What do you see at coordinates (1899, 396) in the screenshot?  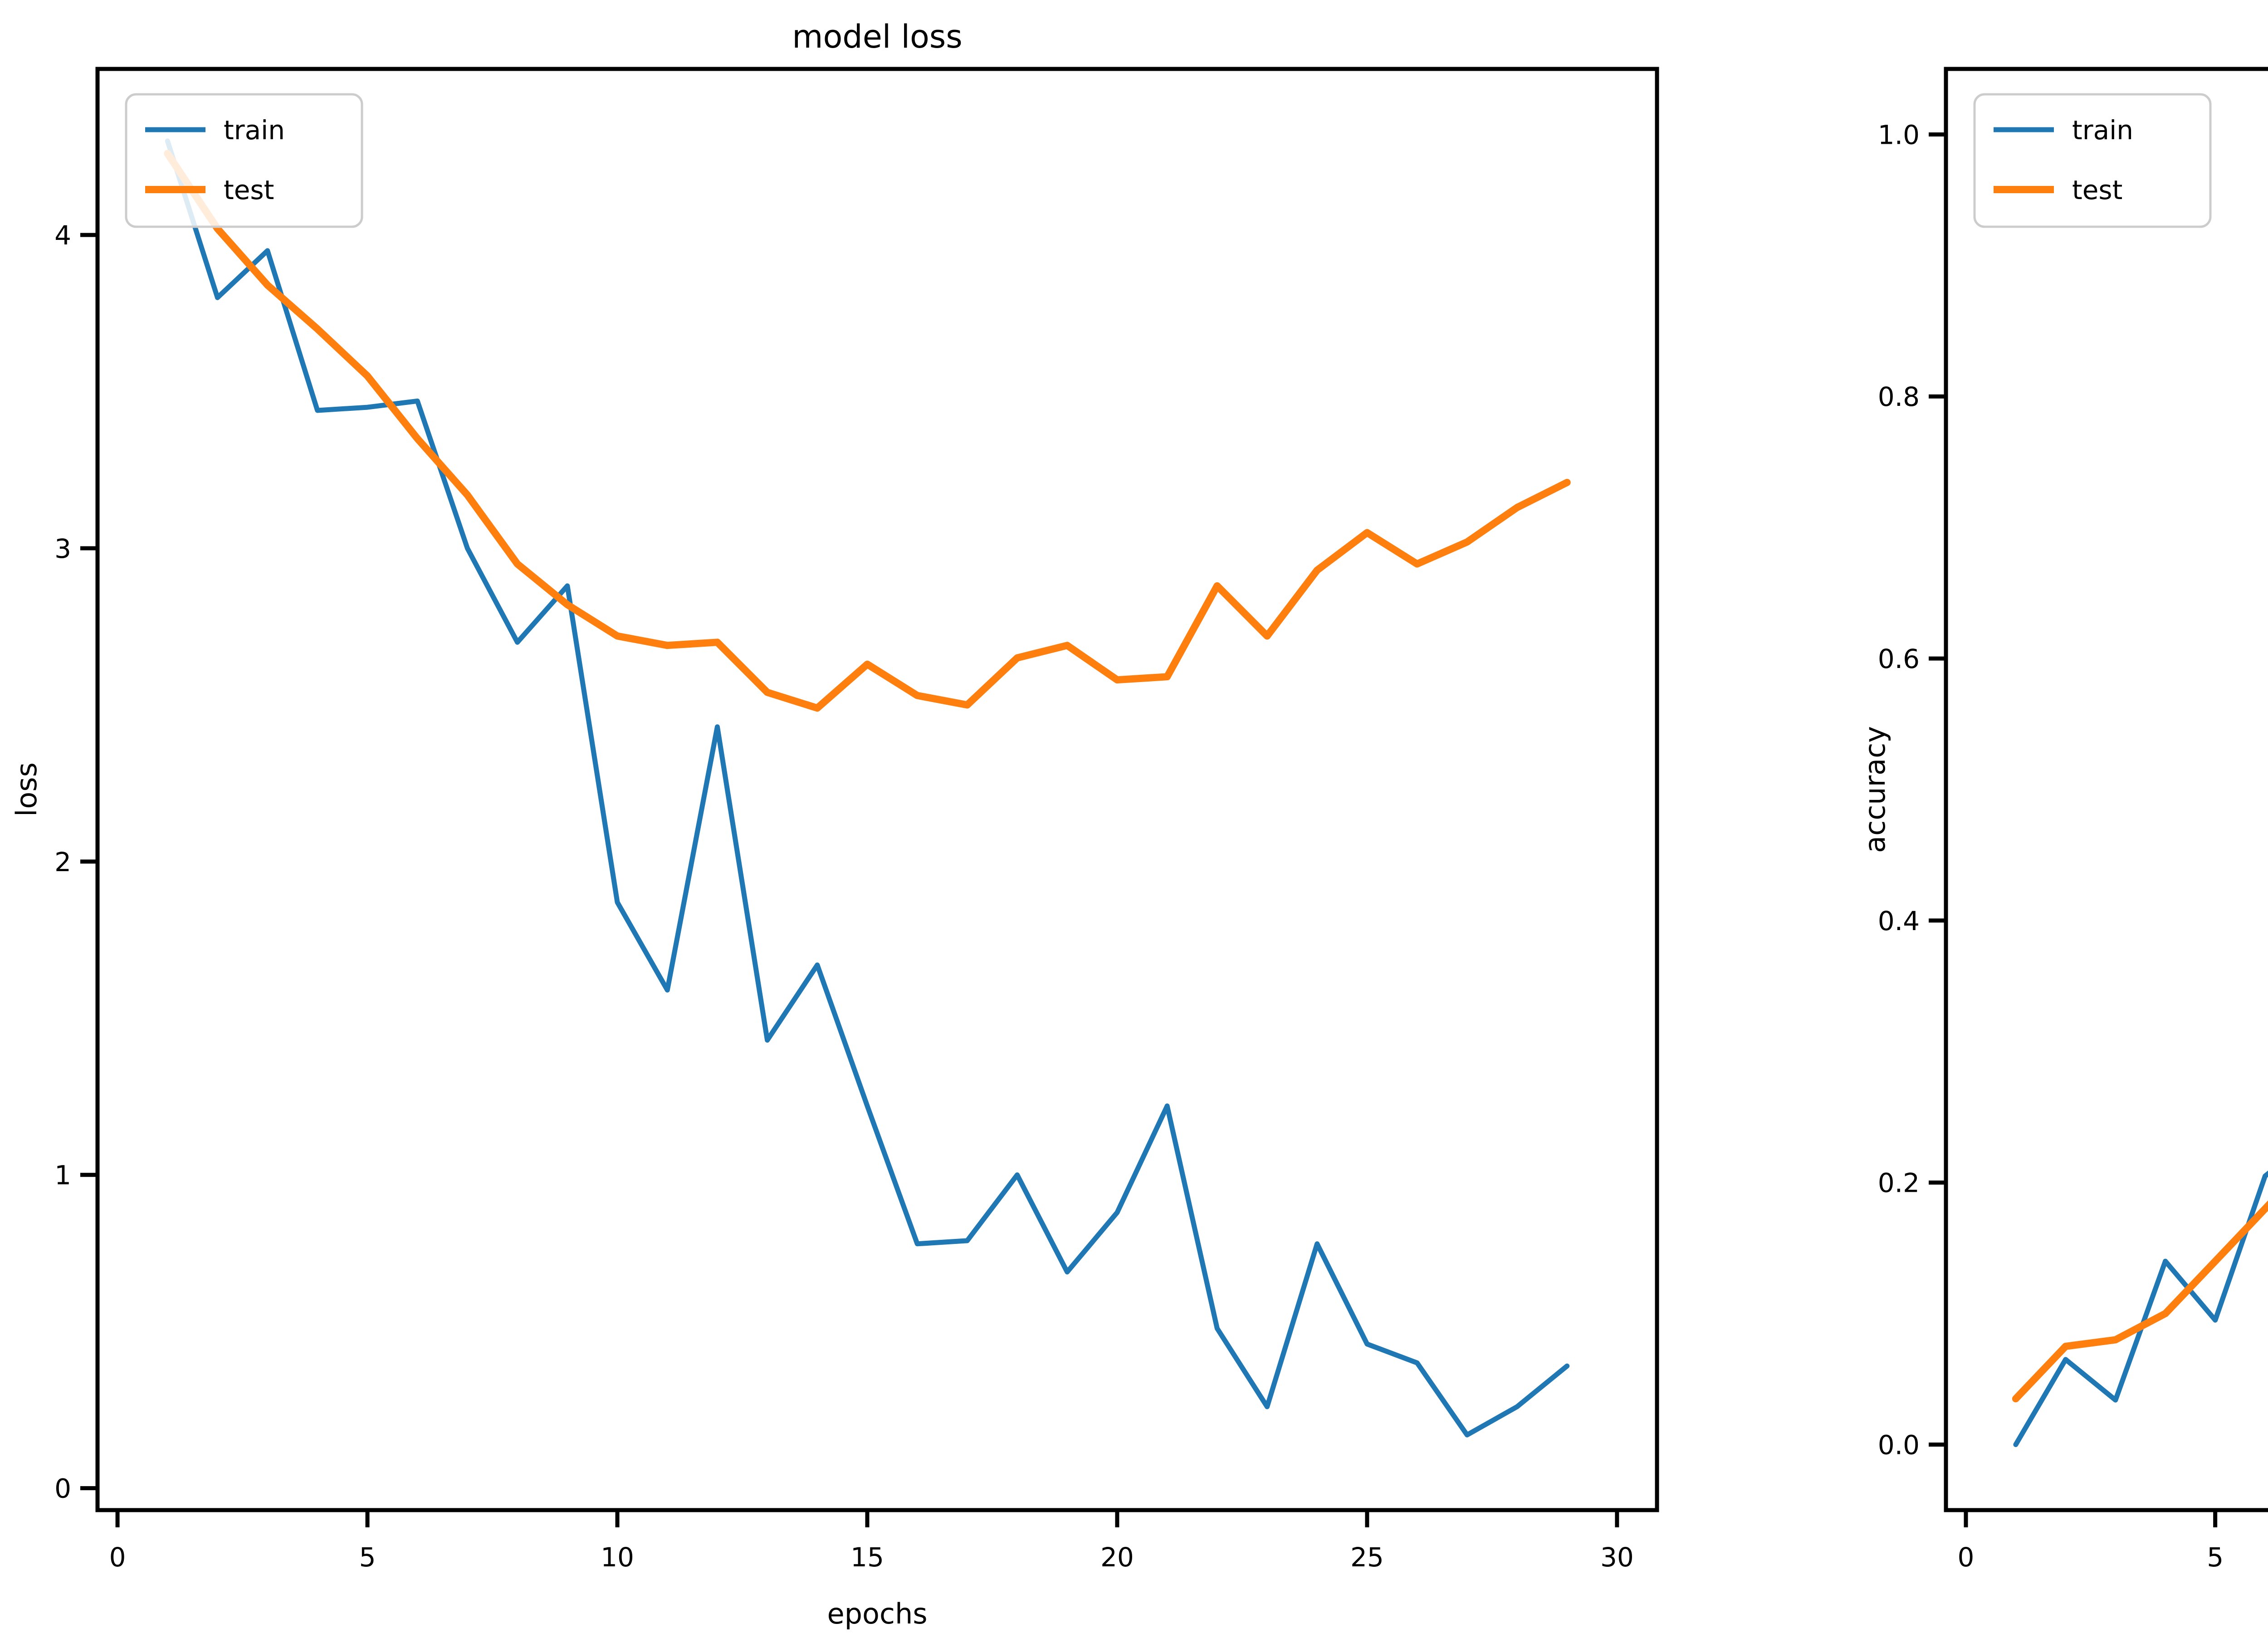 I see `y-tick-label: 0.8` at bounding box center [1899, 396].